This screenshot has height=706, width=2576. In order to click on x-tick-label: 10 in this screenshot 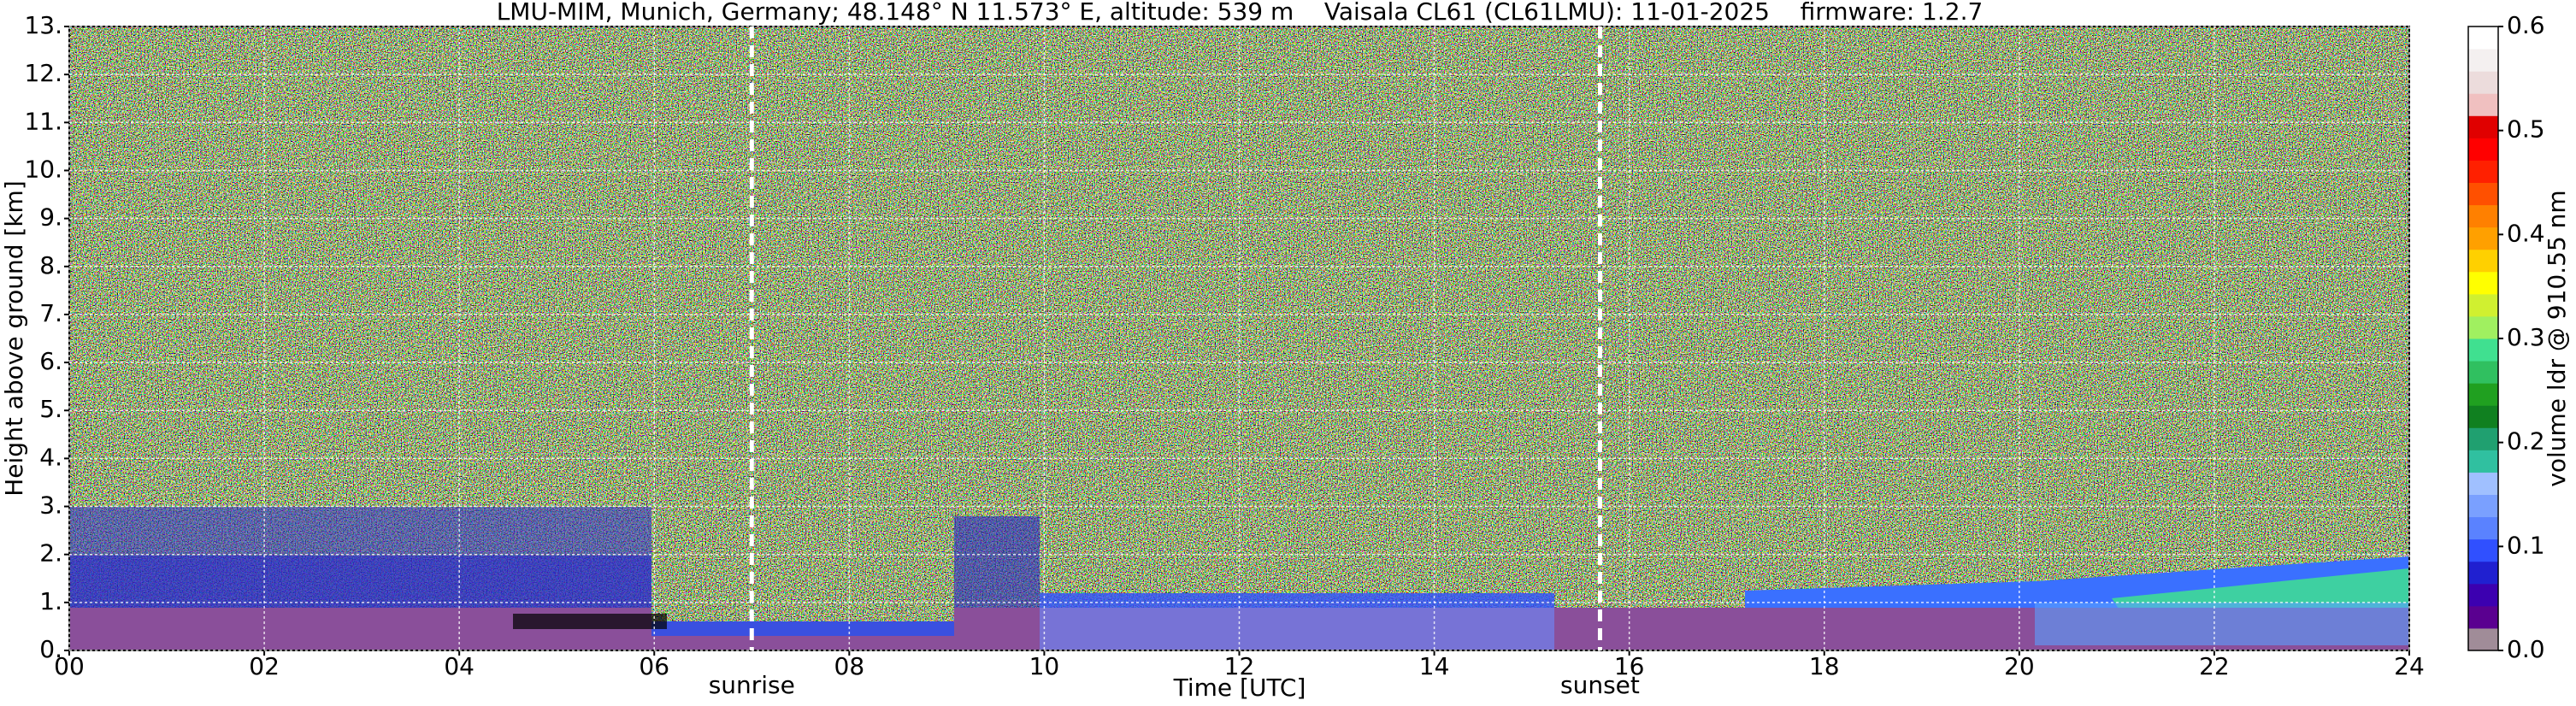, I will do `click(1045, 666)`.